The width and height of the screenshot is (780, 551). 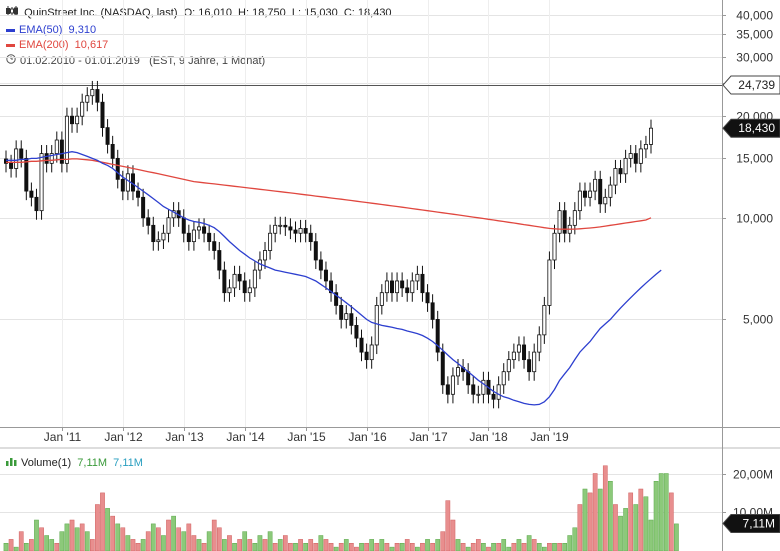 I want to click on volume-label: Volume(1), so click(x=46, y=463).